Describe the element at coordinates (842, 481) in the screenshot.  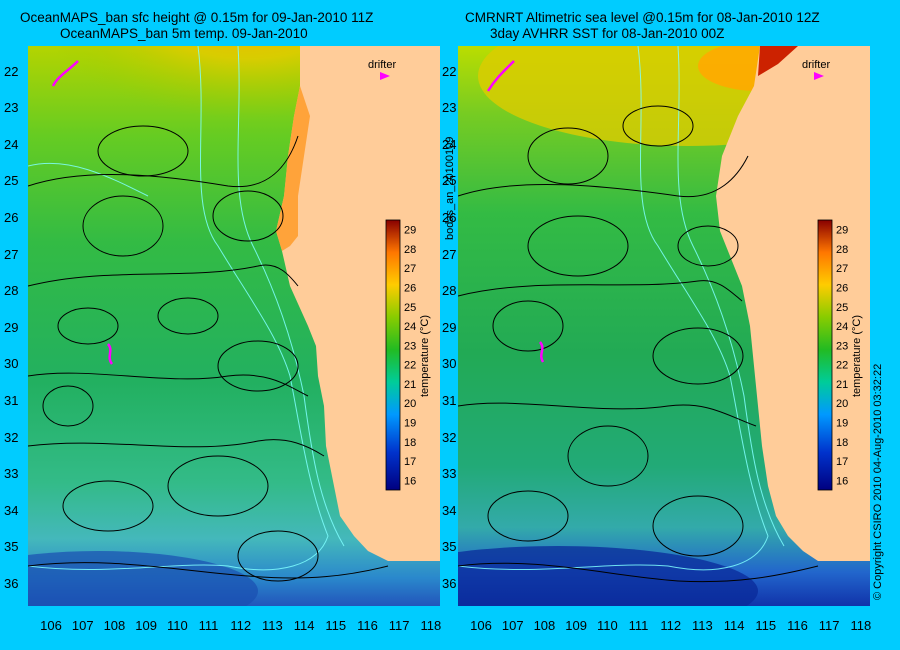
I see `colorbar-tick-16: 16` at that location.